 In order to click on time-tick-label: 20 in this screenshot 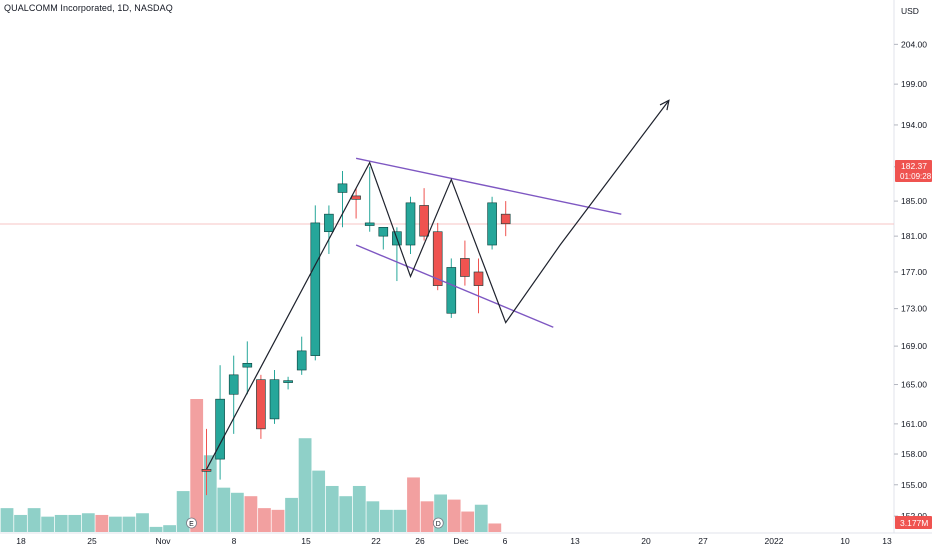, I will do `click(646, 541)`.